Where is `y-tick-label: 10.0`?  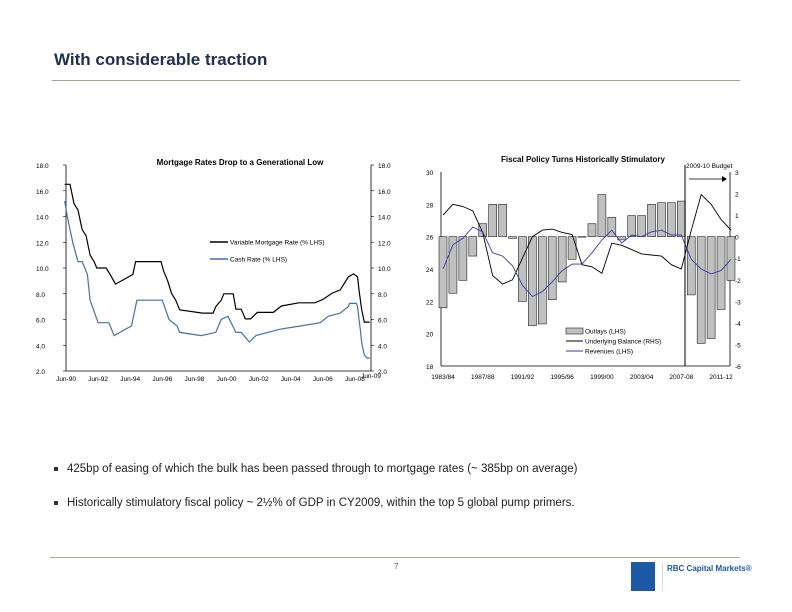 y-tick-label: 10.0 is located at coordinates (42, 269).